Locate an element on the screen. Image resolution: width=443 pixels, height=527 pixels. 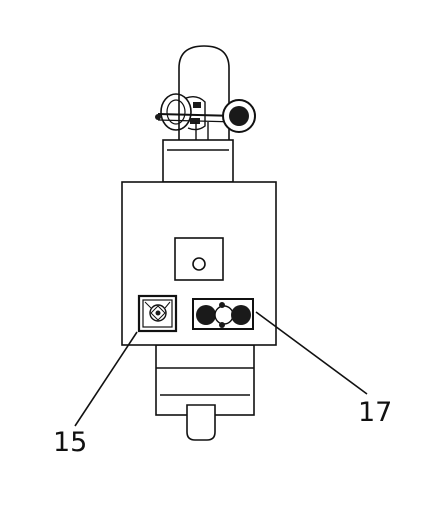
callout-label-15: 15 is located at coordinates (70, 442).